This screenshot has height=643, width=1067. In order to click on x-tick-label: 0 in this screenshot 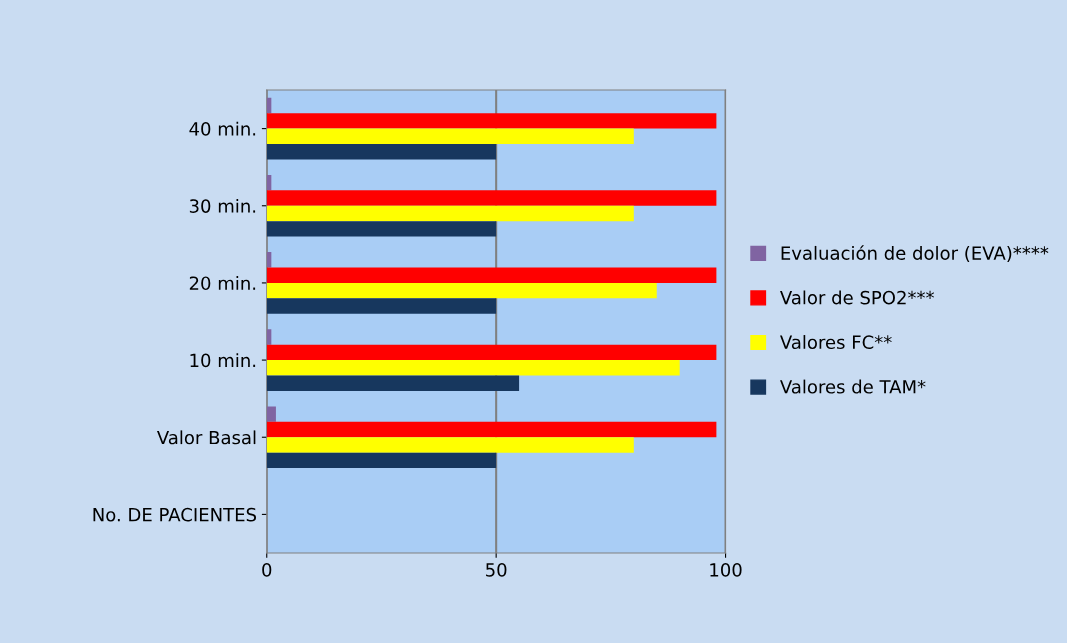, I will do `click(267, 570)`.